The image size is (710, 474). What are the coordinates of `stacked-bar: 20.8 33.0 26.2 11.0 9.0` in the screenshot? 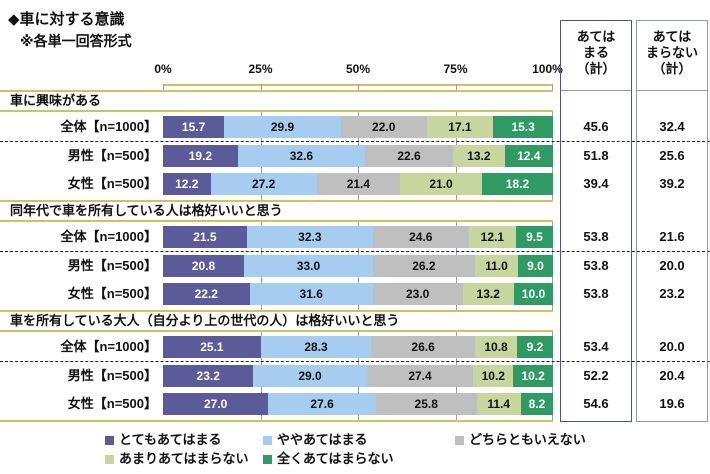 It's located at (358, 266).